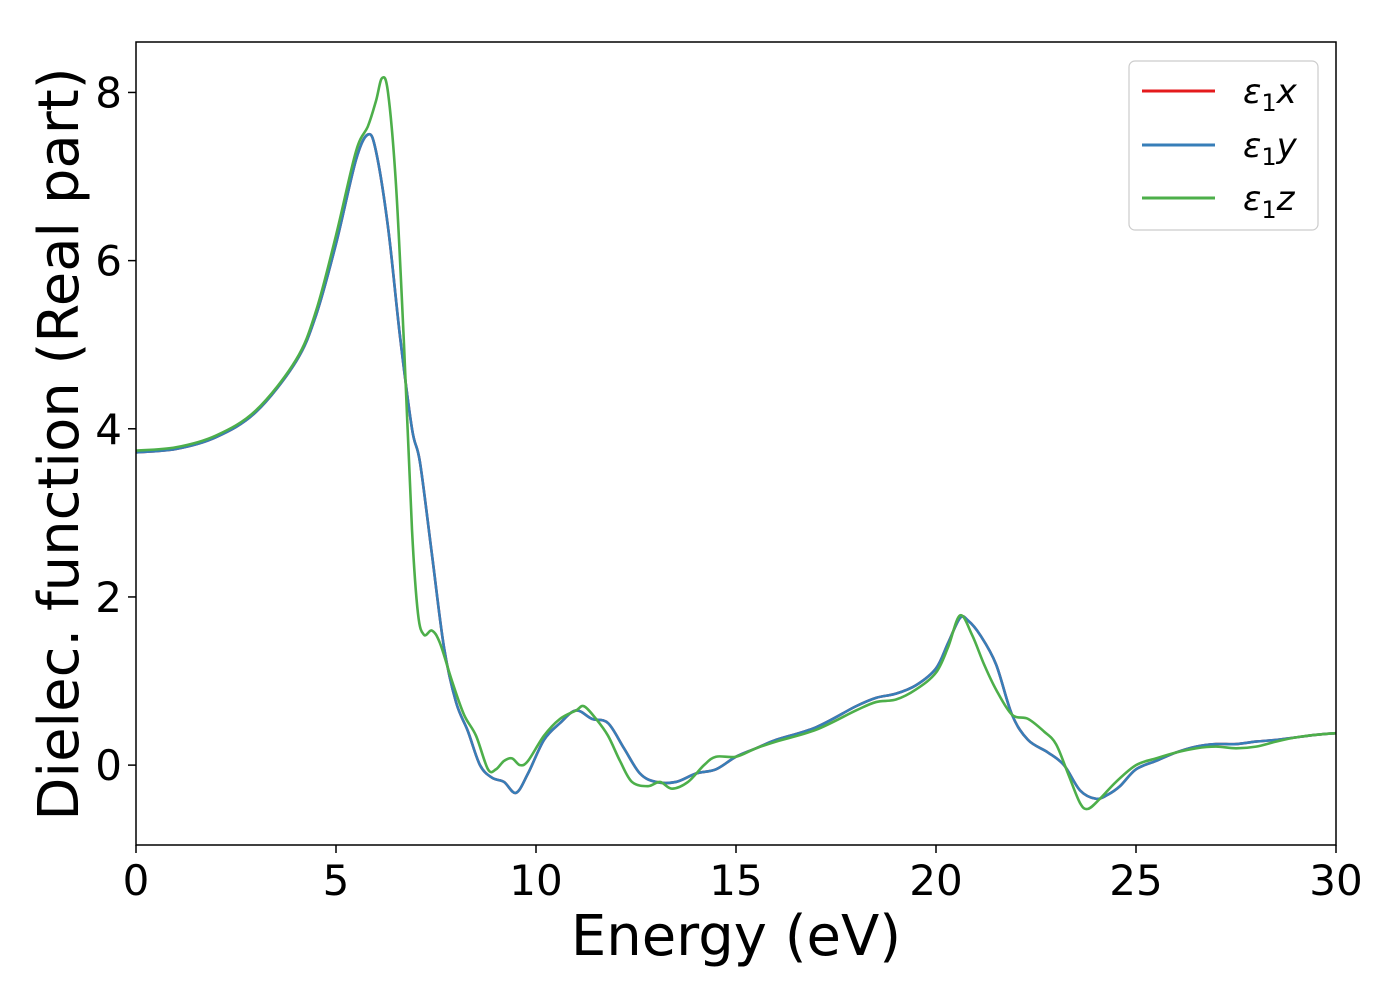  Describe the element at coordinates (108, 765) in the screenshot. I see `y-tick-label: 0` at that location.